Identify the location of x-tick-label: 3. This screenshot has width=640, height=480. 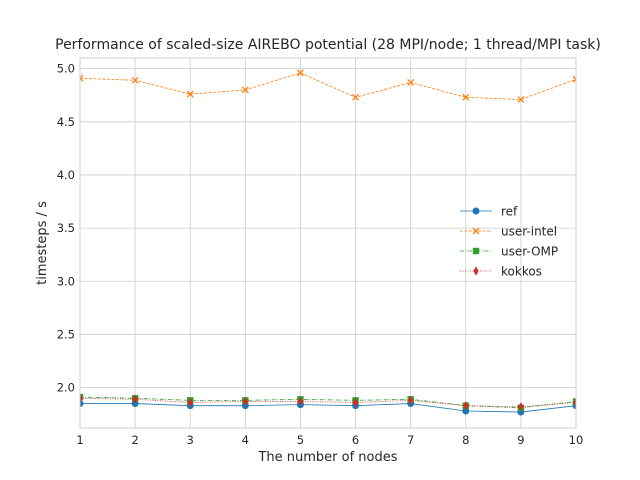
(190, 440).